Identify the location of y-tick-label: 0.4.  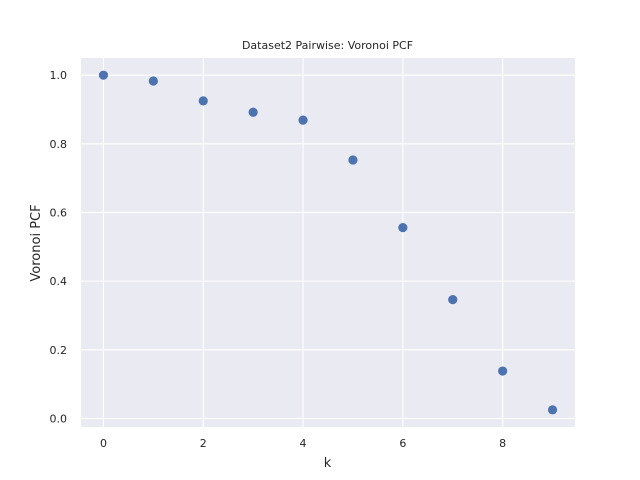
(59, 281).